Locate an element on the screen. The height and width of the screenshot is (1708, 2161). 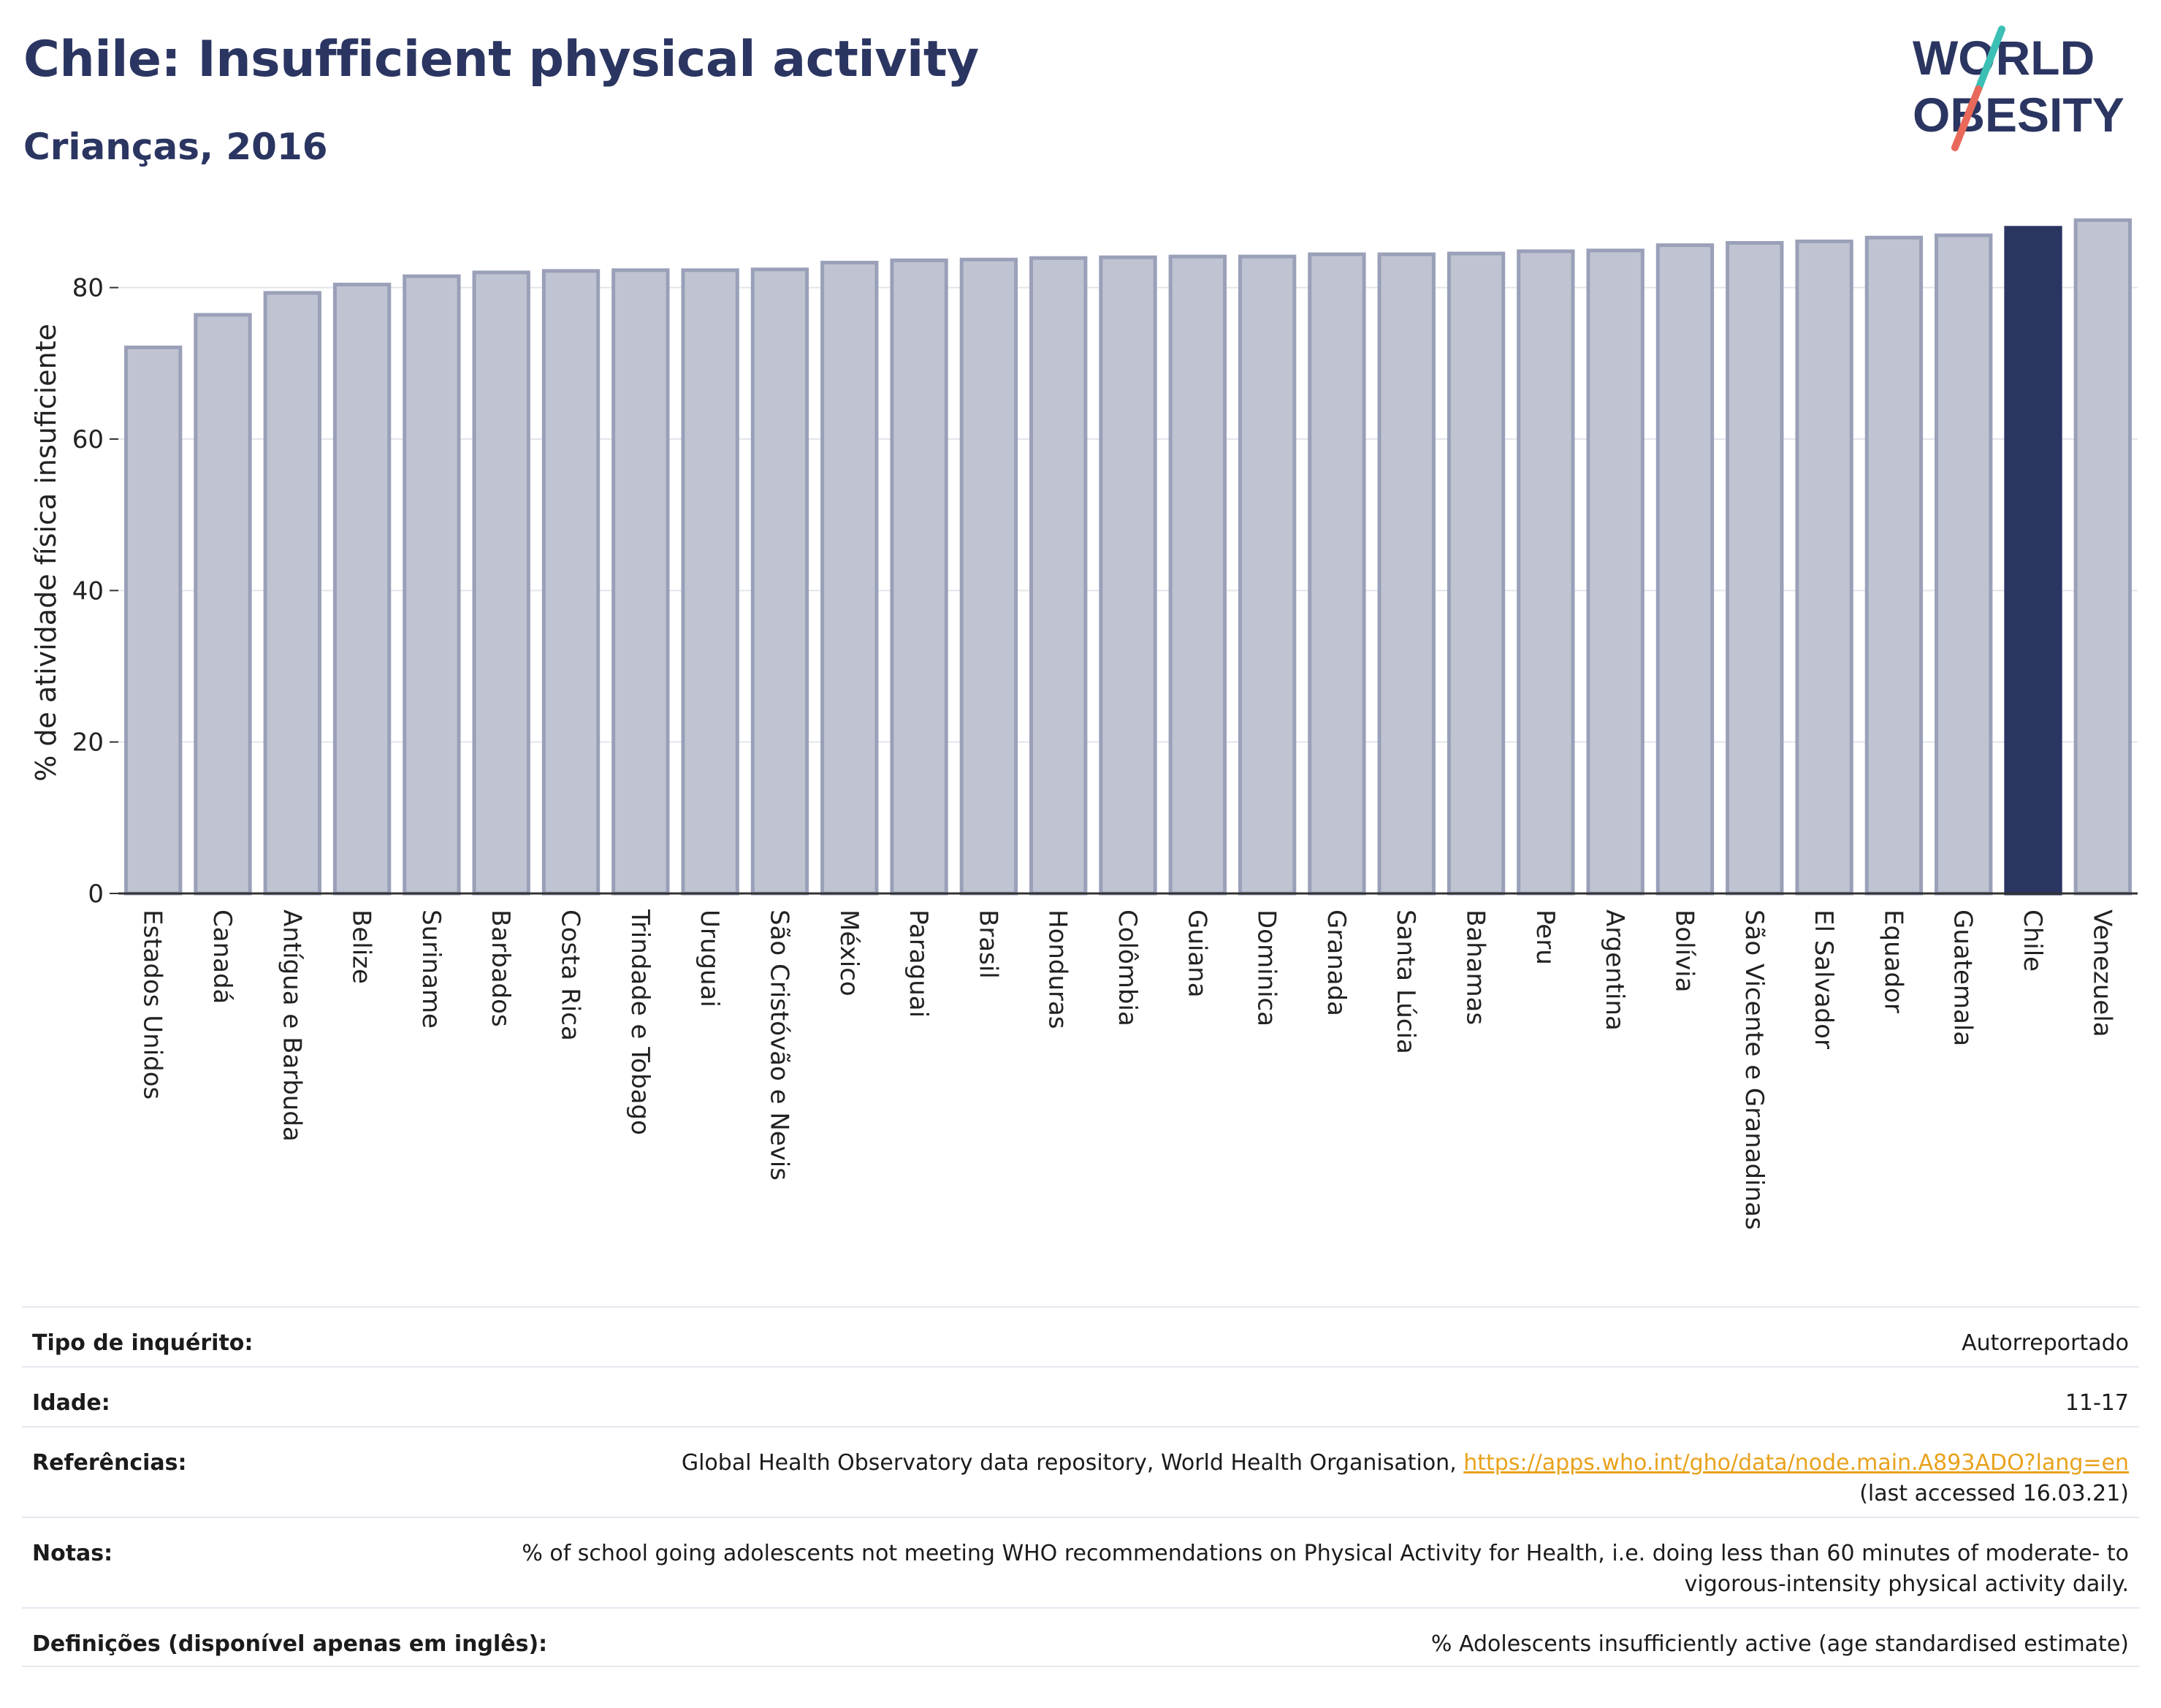
bar-santa-lúcia is located at coordinates (1406, 574).